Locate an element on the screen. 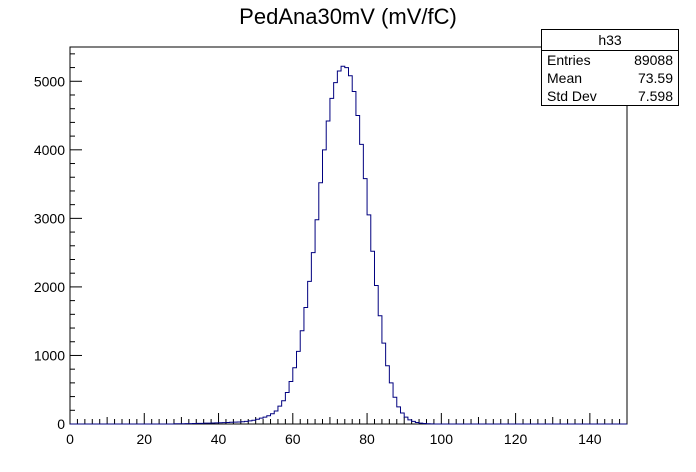 The image size is (696, 472). stats-name: h33 is located at coordinates (610, 40).